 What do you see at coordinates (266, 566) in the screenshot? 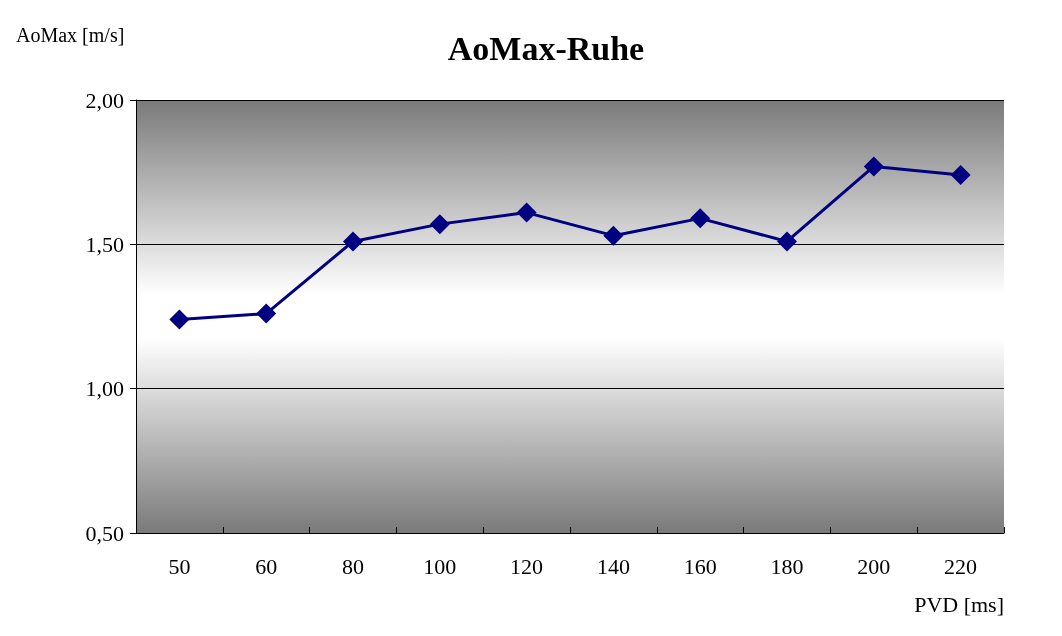
I see `x-tick-label: 60` at bounding box center [266, 566].